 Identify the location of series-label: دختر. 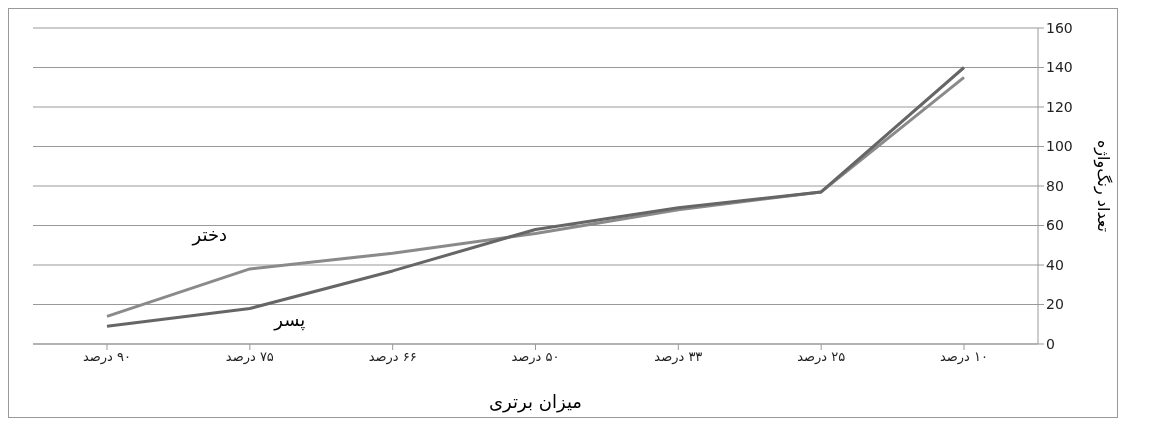
(209, 234).